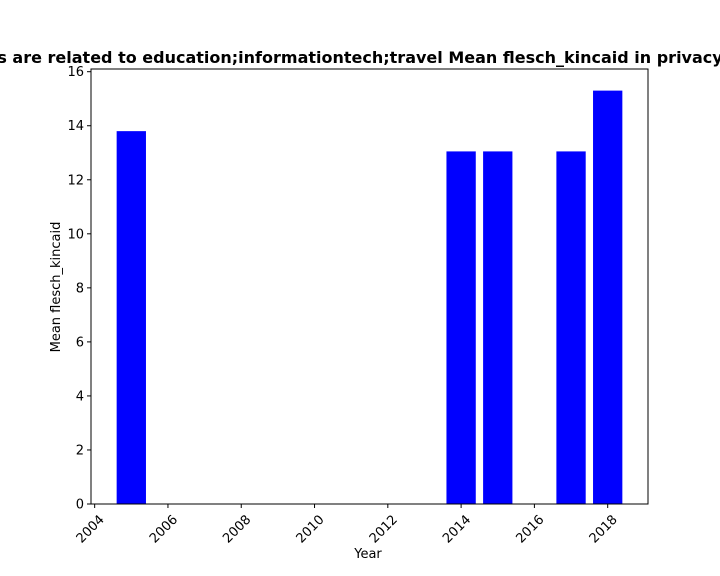 Image resolution: width=720 pixels, height=576 pixels. What do you see at coordinates (347, 525) in the screenshot?
I see `x-axis: 2004 2006 2008 2010 2012 2014 2016 2018` at bounding box center [347, 525].